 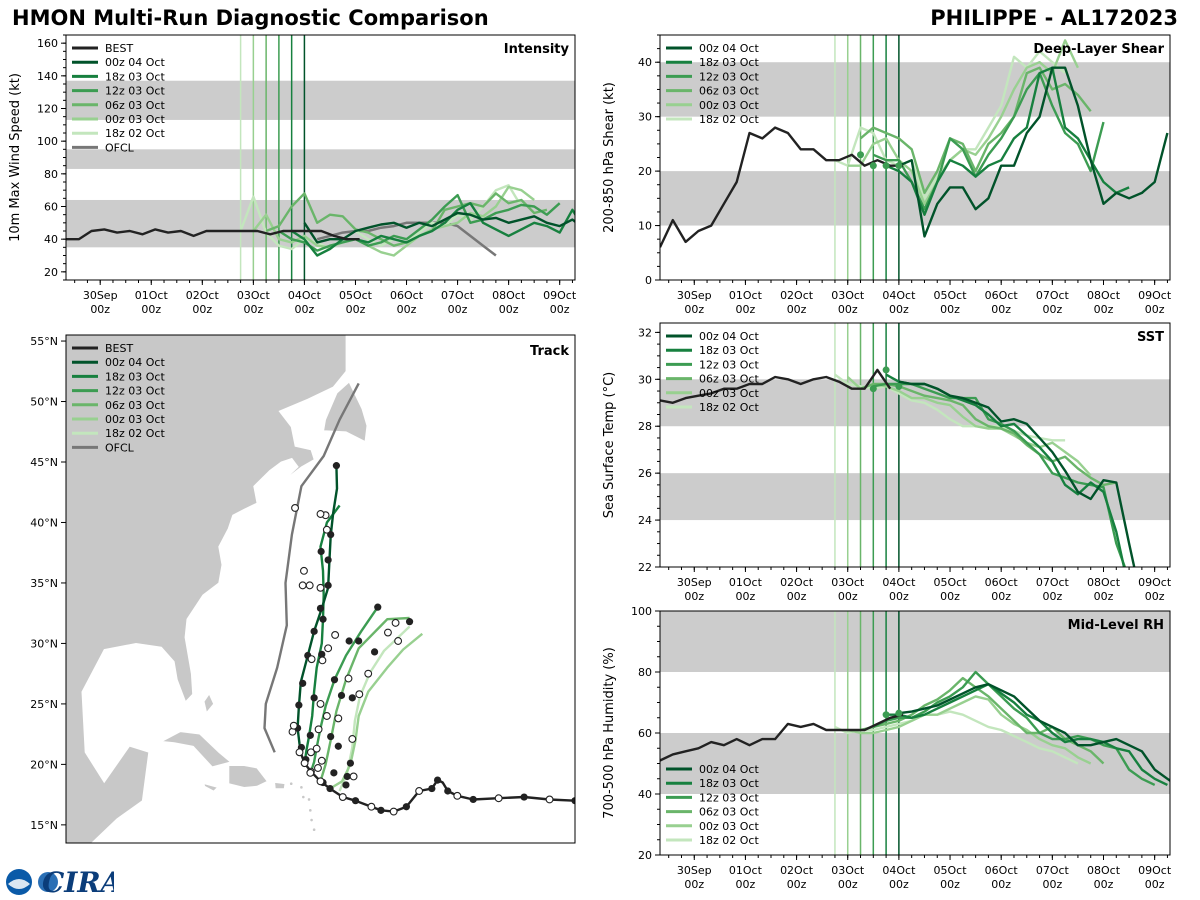 What do you see at coordinates (537, 49) in the screenshot?
I see `panel-title: Intensity` at bounding box center [537, 49].